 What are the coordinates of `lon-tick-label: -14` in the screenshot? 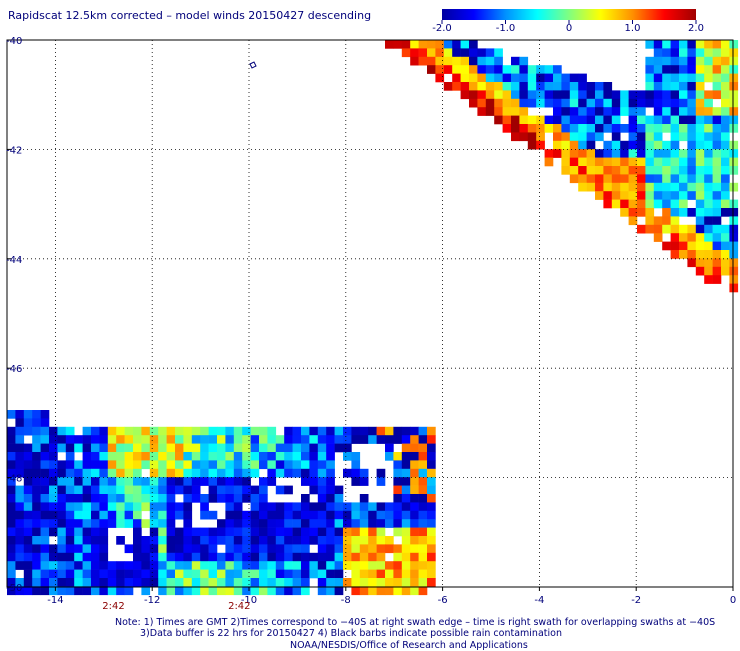 It's located at (55, 600).